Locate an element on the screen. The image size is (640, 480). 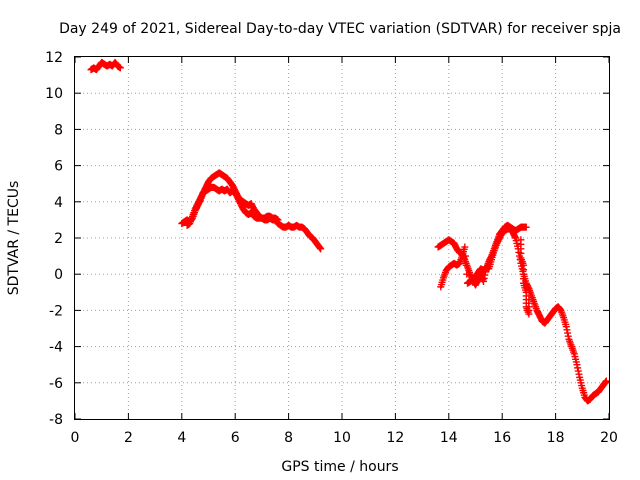
x-tick-label: 6 is located at coordinates (235, 438).